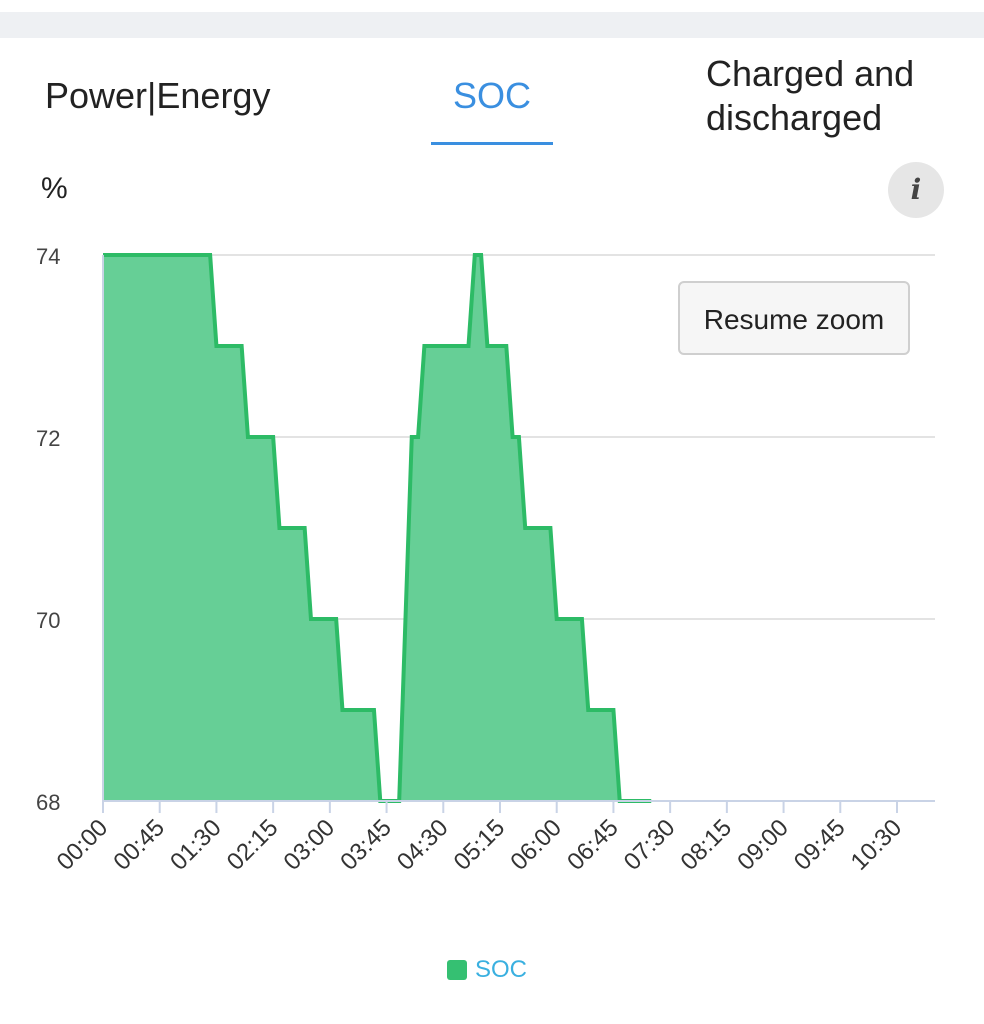 Image resolution: width=984 pixels, height=1024 pixels. Describe the element at coordinates (83, 845) in the screenshot. I see `x-tick-label: 00:00` at that location.